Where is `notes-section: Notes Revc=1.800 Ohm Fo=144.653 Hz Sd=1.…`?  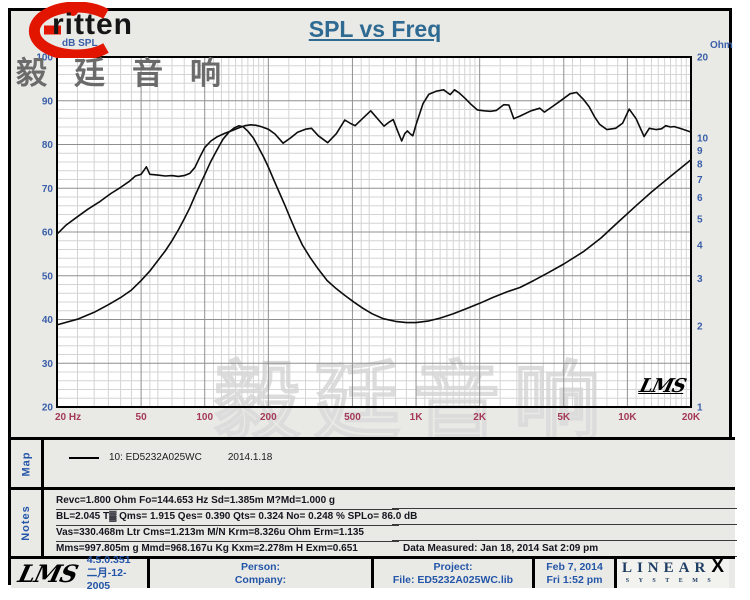
notes-section: Notes Revc=1.800 Ohm Fo=144.653 Hz Sd=1.… is located at coordinates (374, 522).